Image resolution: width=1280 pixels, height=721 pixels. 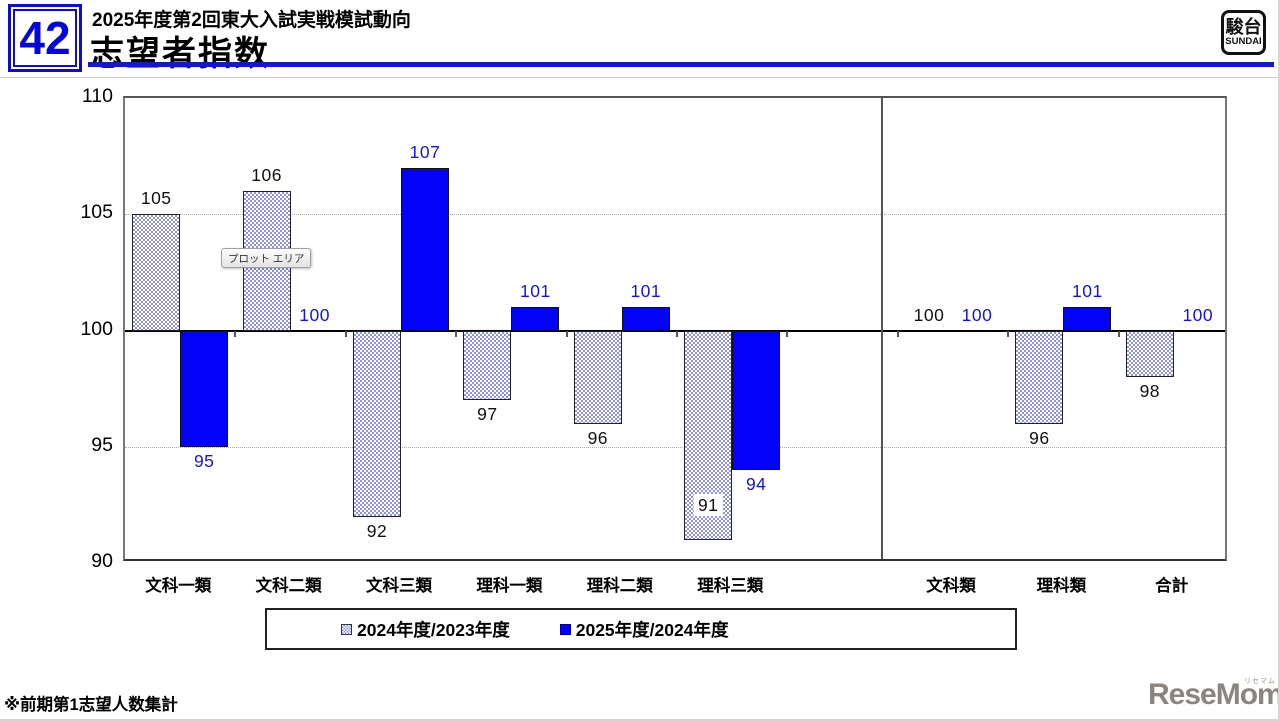 I want to click on sundai-logo: 駿台 SUNDAI, so click(x=1243, y=32).